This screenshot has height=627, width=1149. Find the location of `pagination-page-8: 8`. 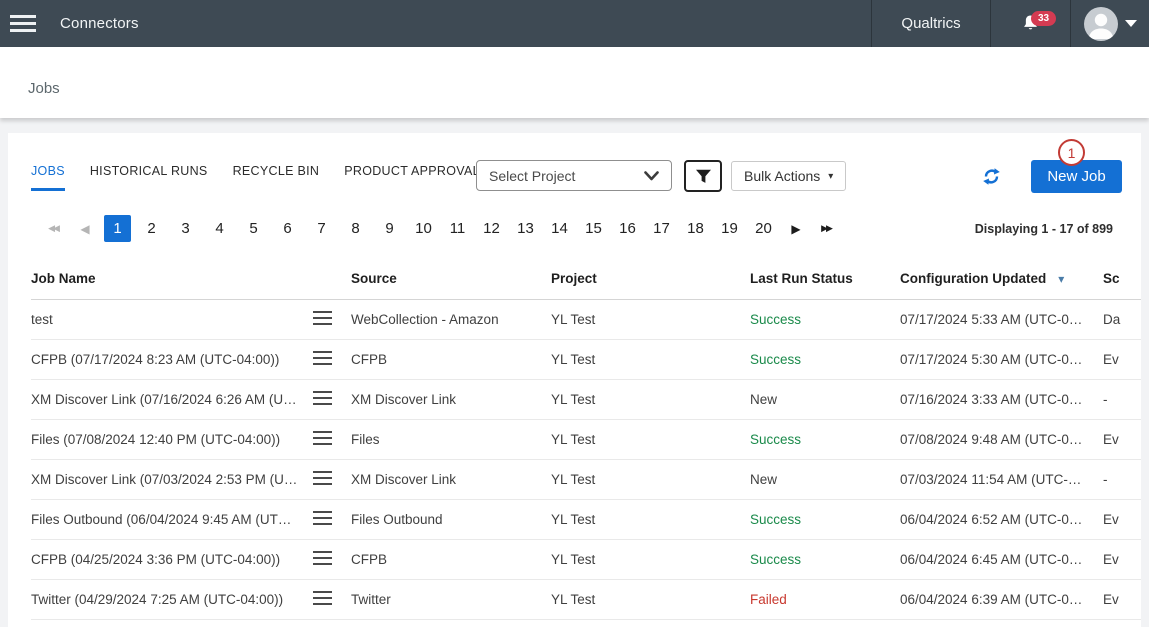

pagination-page-8: 8 is located at coordinates (355, 228).